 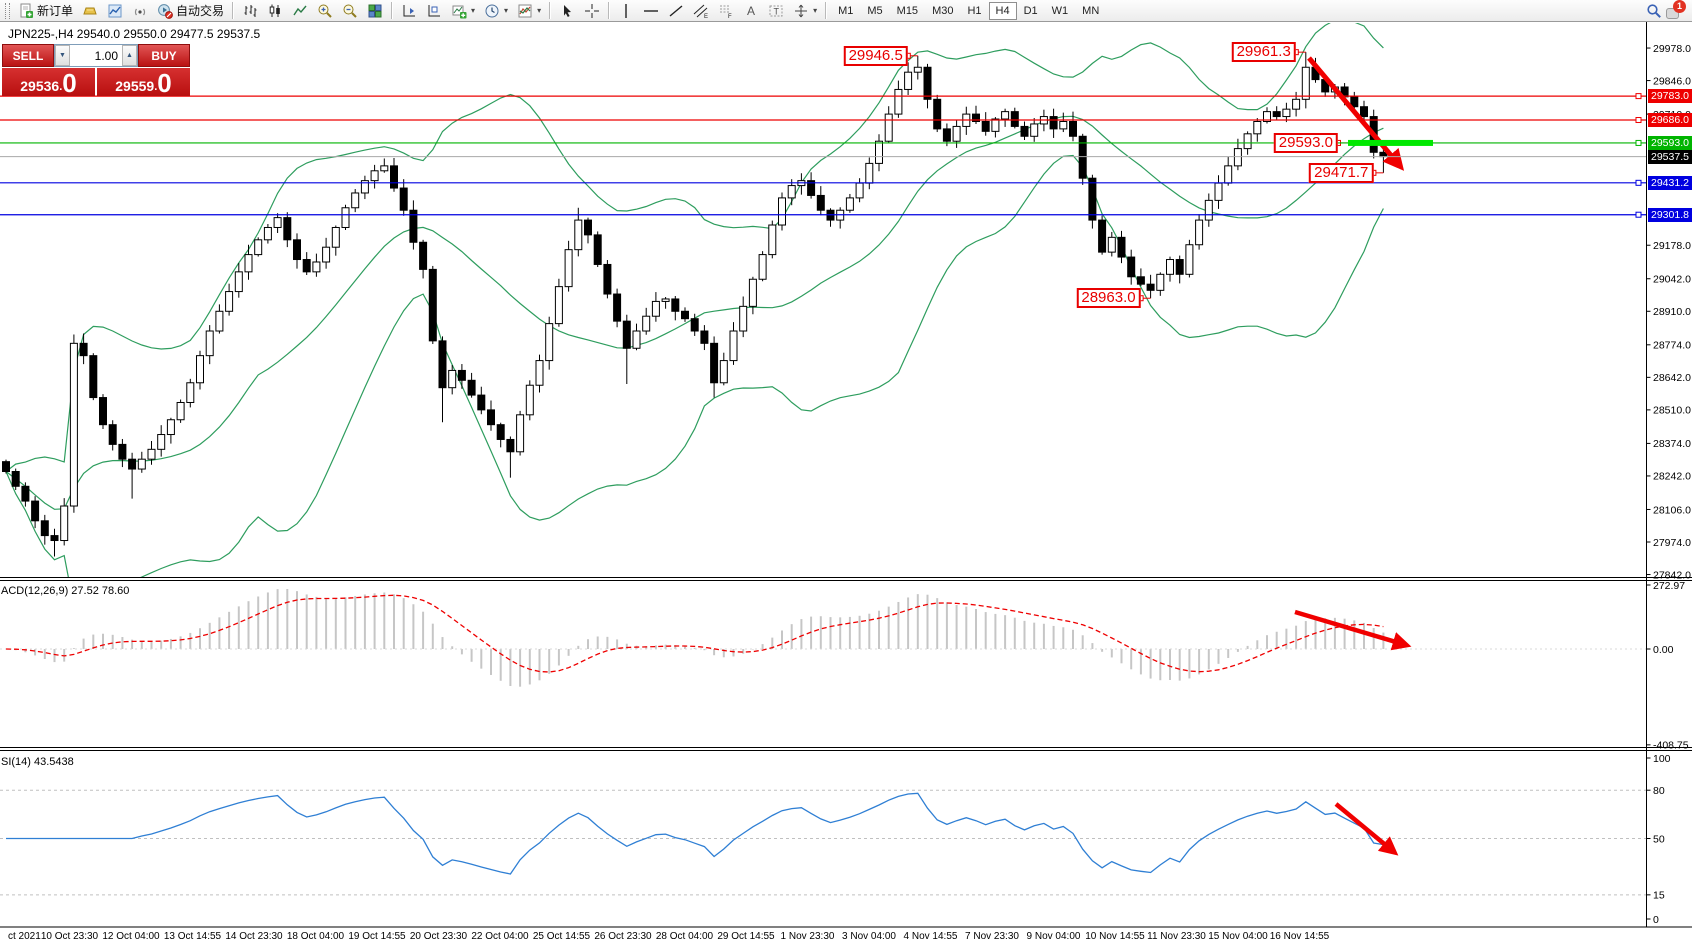 I want to click on cursor-tool-button, so click(x=567, y=11).